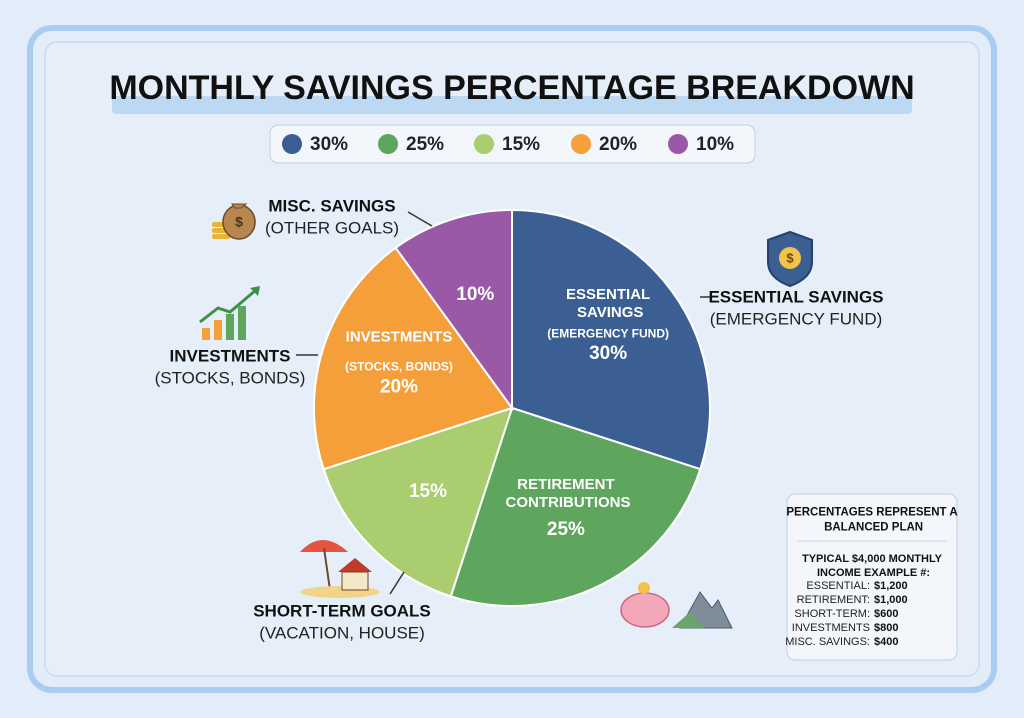 The image size is (1024, 718). Describe the element at coordinates (795, 296) in the screenshot. I see `callout-name: ESSENTIAL SAVINGS` at that location.